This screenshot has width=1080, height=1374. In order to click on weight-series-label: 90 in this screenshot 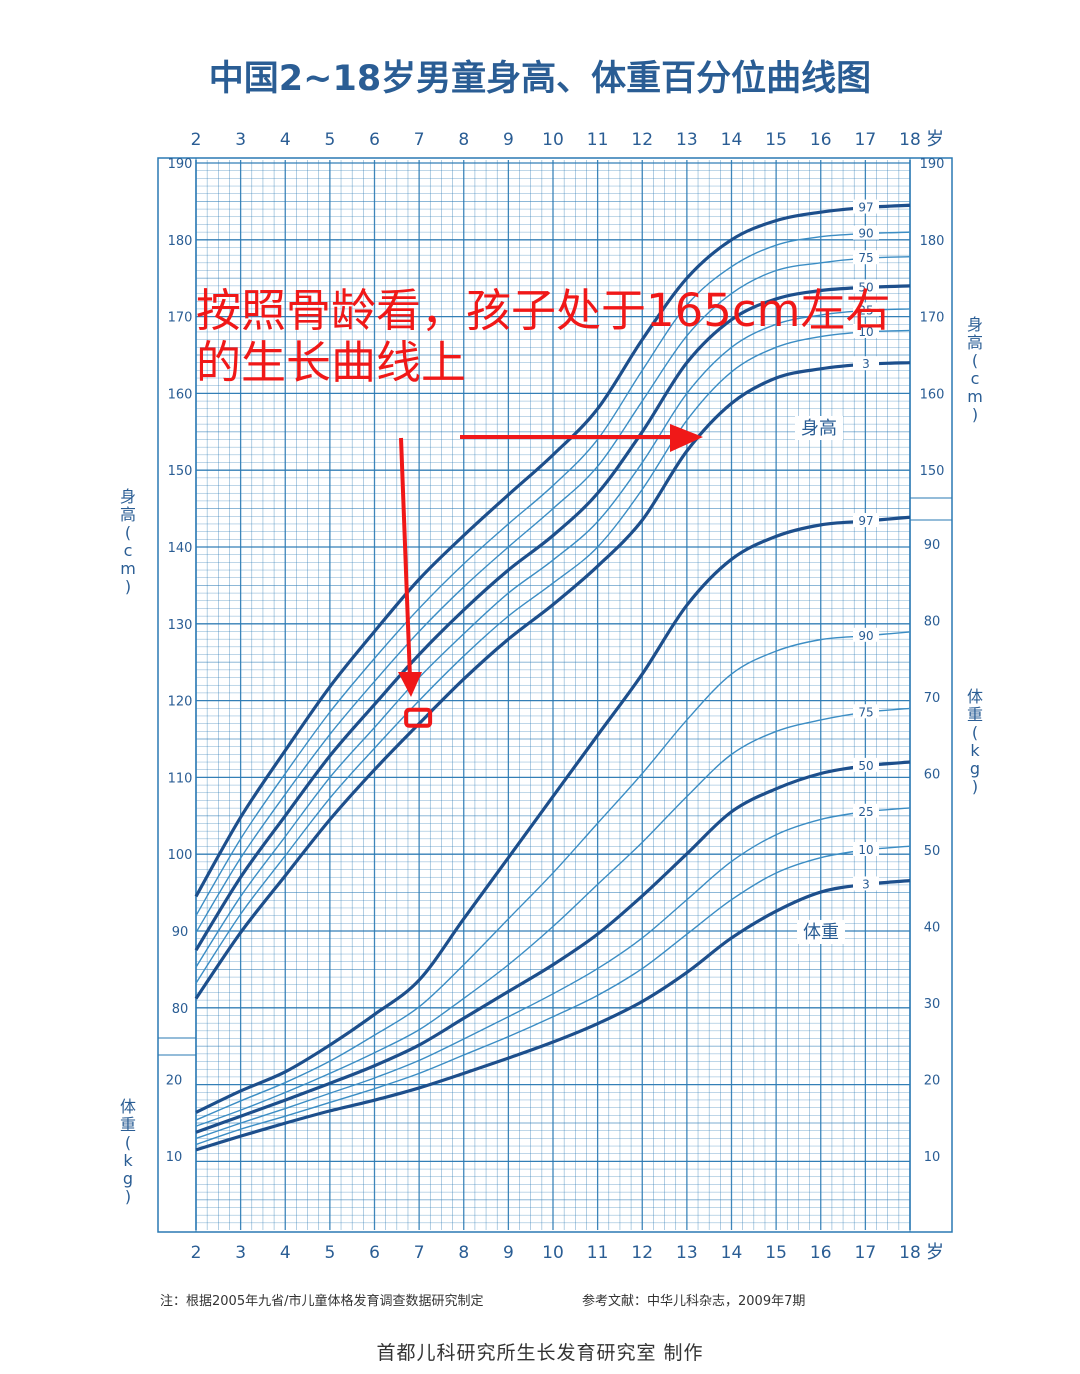, I will do `click(865, 636)`.